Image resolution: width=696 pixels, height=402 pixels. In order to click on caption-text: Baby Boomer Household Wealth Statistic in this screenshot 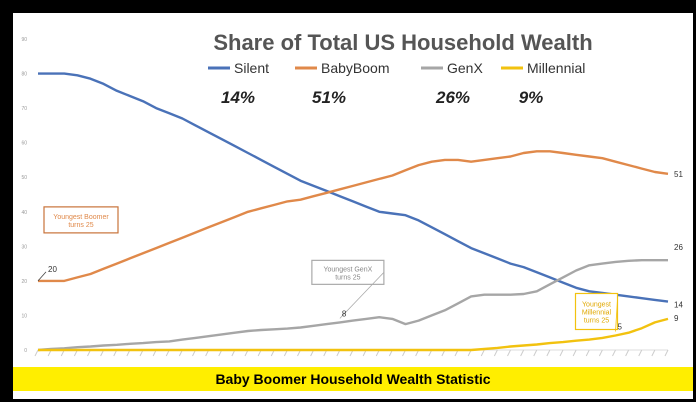, I will do `click(353, 379)`.